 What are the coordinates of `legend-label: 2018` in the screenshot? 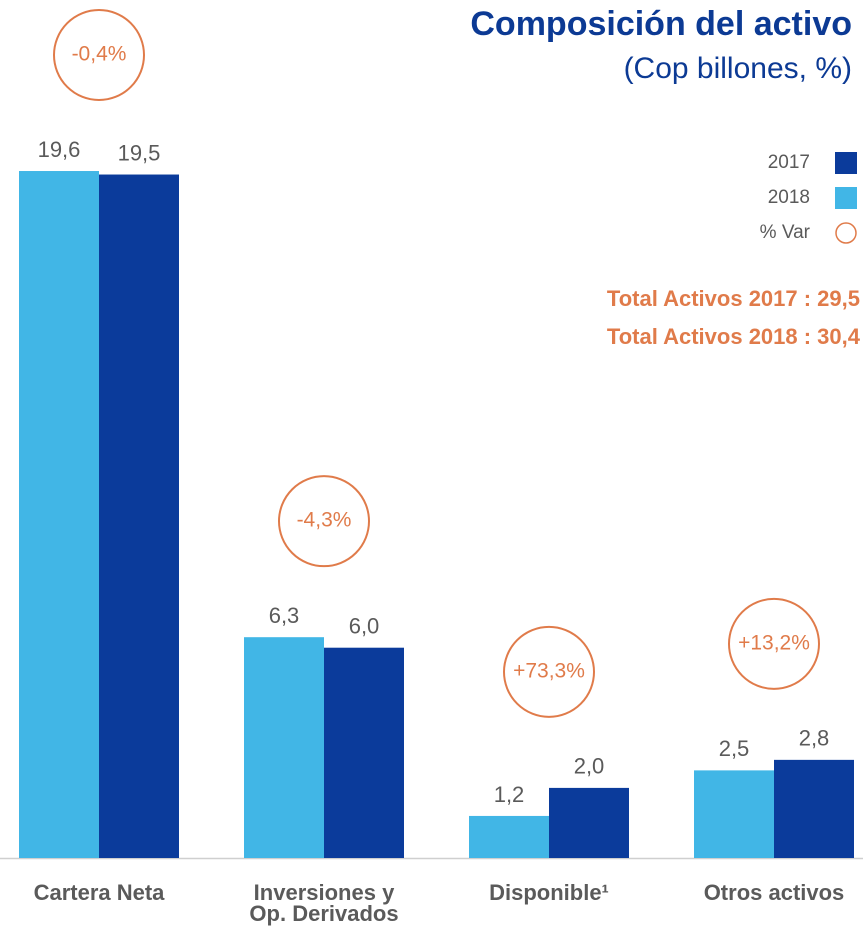 It's located at (789, 197).